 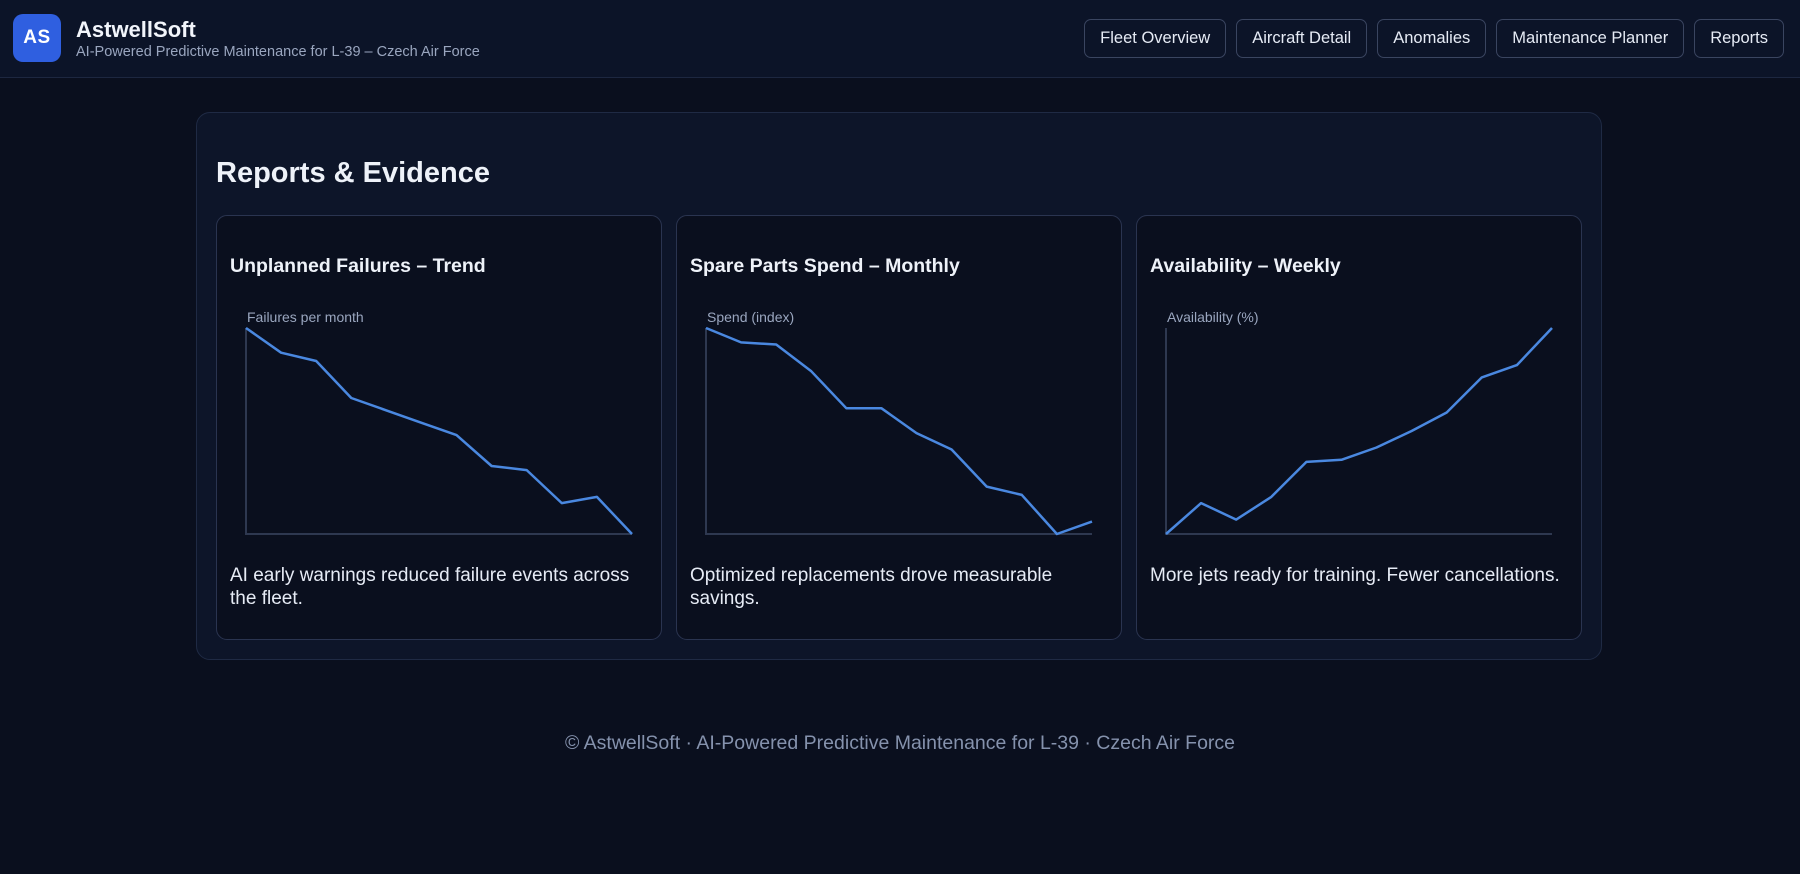 I want to click on page-title: Reports & Evidence, so click(x=353, y=173).